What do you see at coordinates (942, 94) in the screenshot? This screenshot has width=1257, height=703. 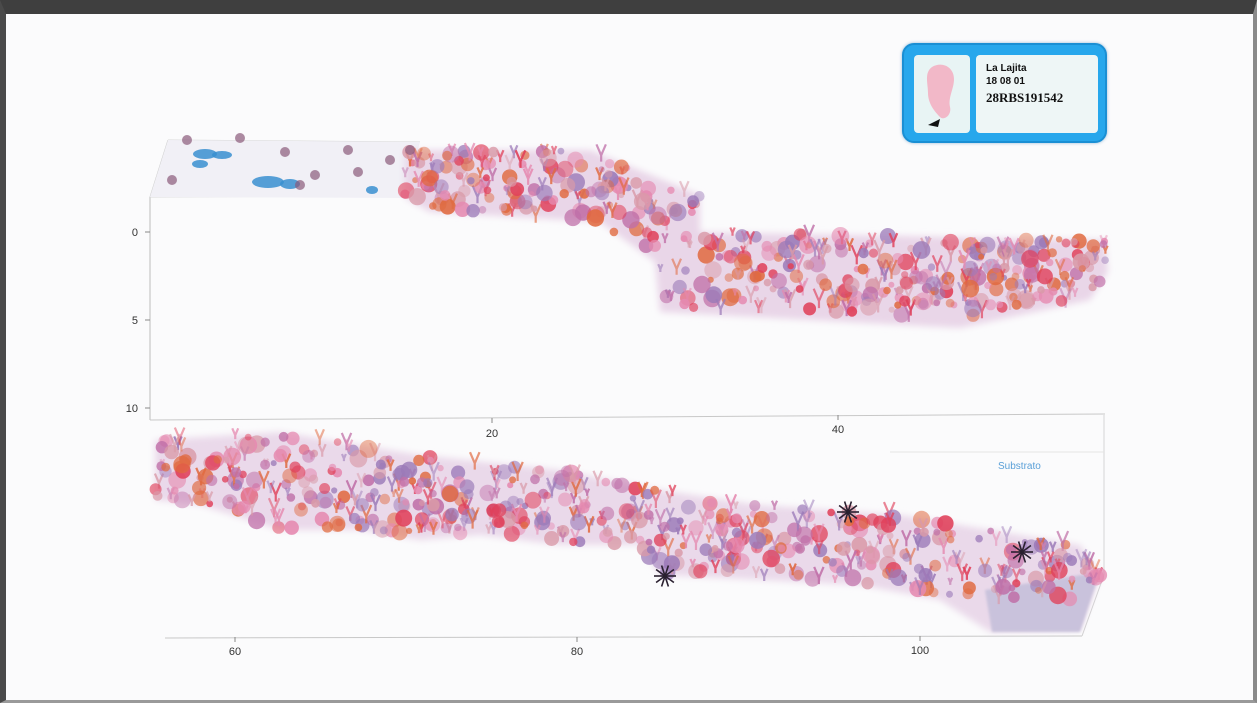 I see `island-map-icon` at bounding box center [942, 94].